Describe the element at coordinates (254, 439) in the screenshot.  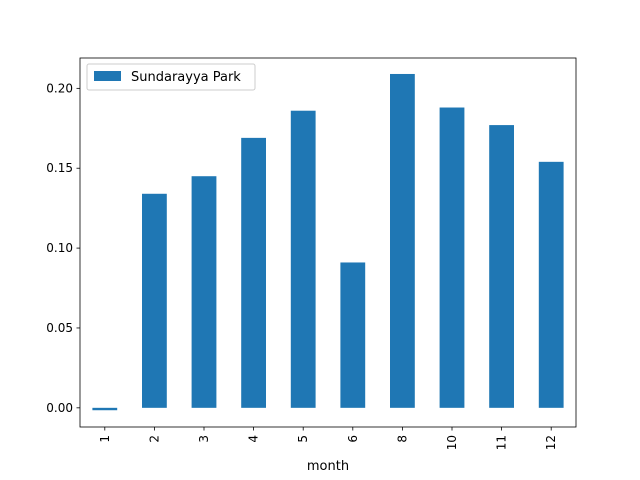
I see `x-tick-label: 4` at that location.